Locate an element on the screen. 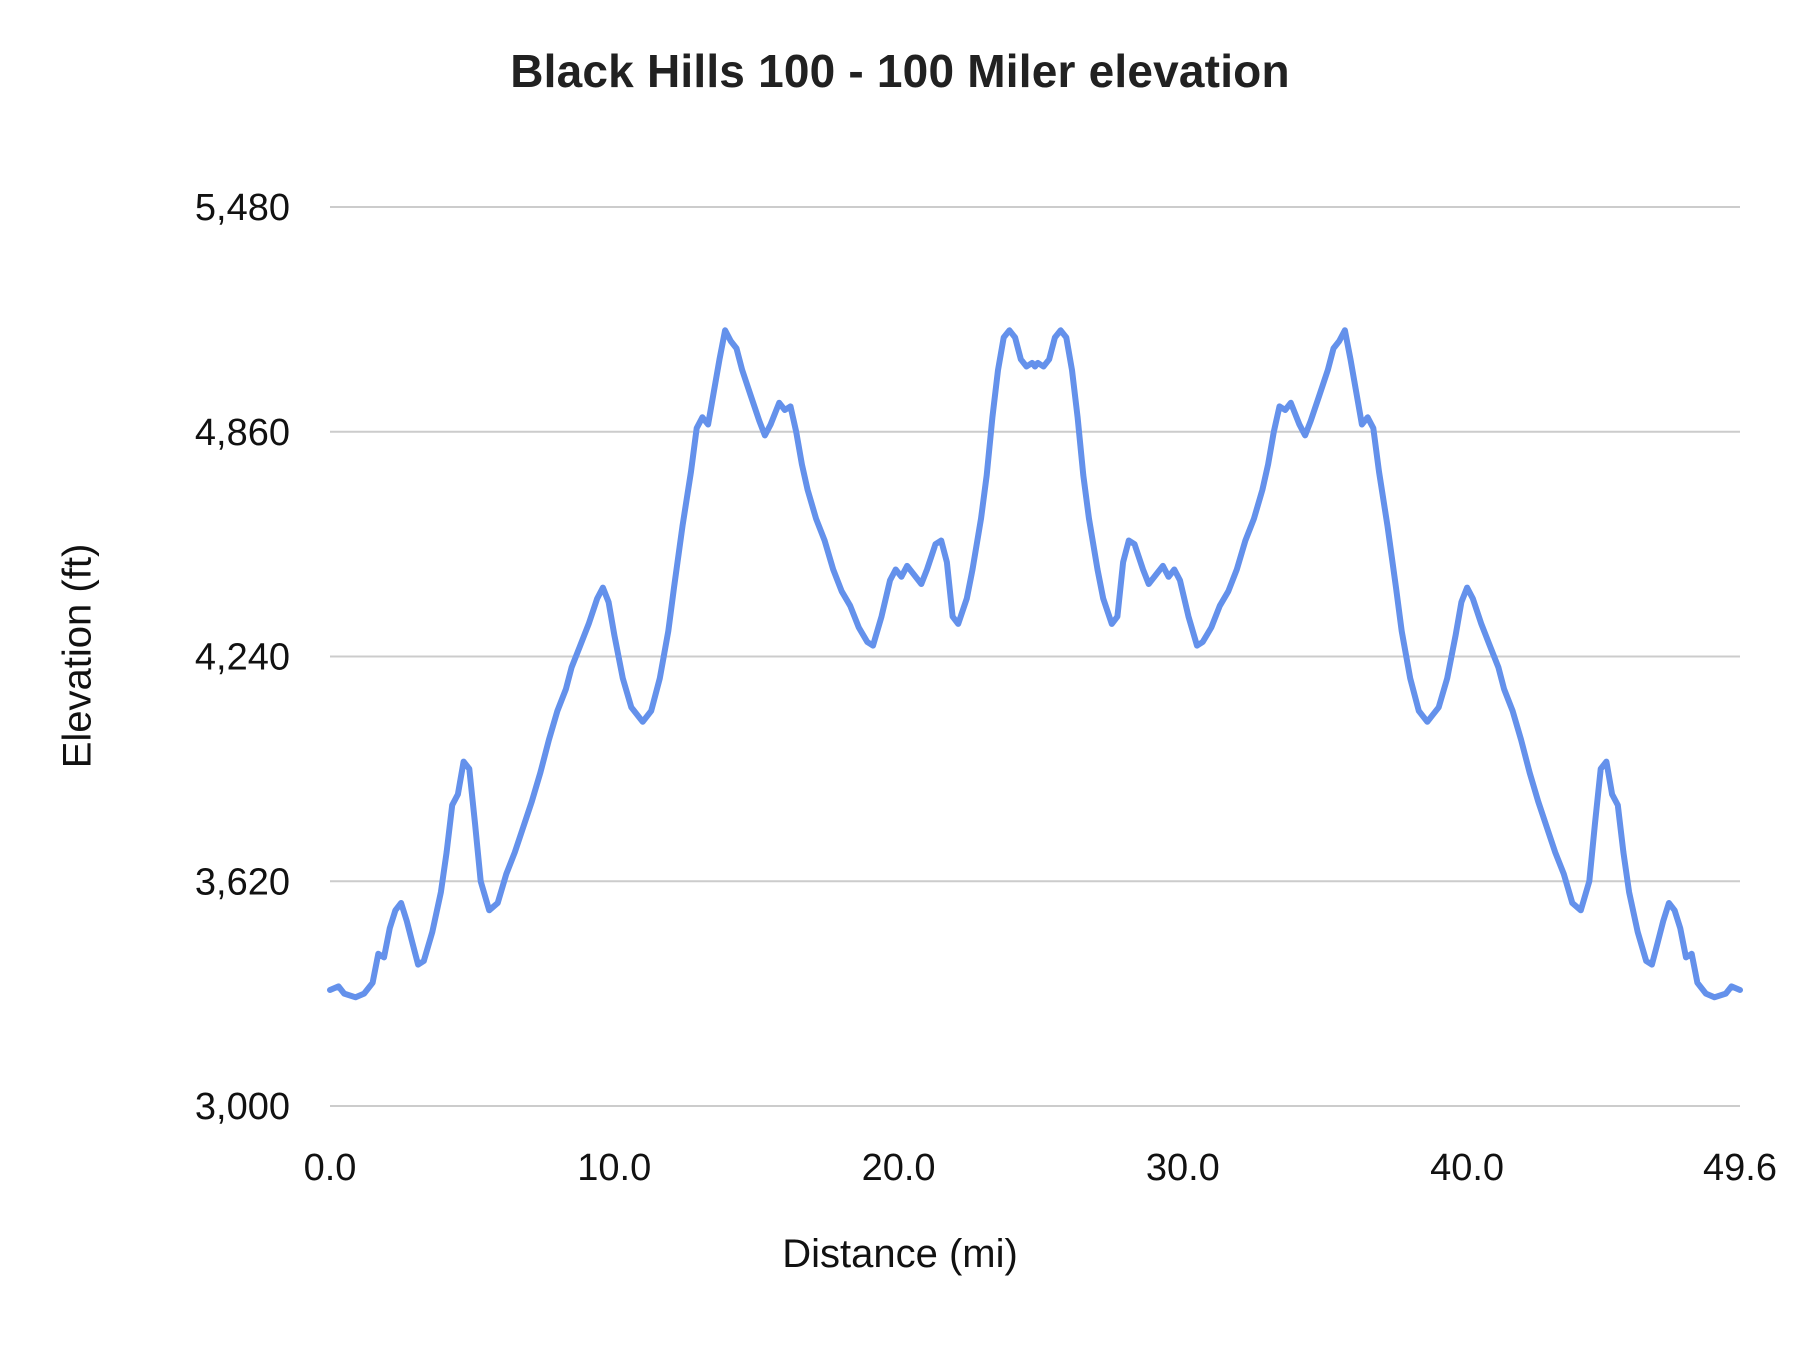 The height and width of the screenshot is (1350, 1800). x-tick-label: 20.0 is located at coordinates (899, 1168).